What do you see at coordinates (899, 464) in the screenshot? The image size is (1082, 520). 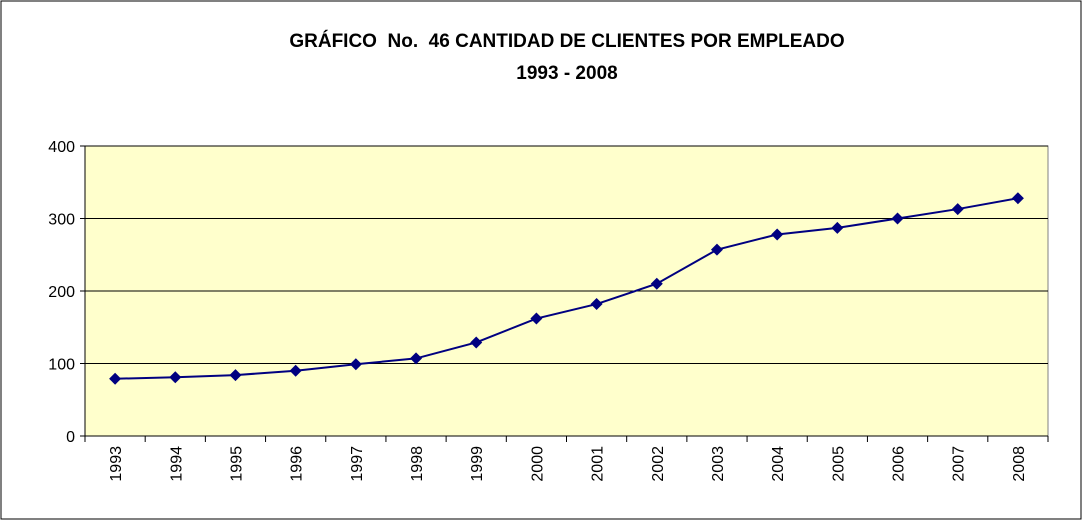 I see `x-tick-label: 2006` at bounding box center [899, 464].